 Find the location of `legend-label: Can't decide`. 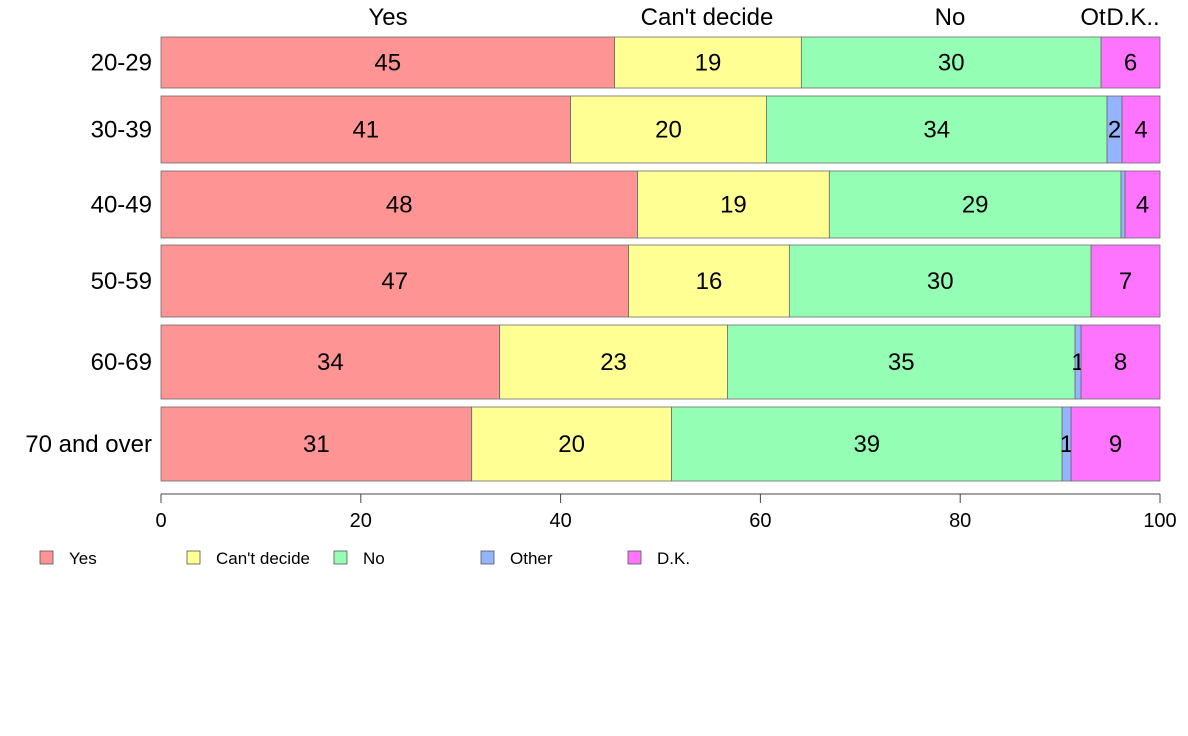

legend-label: Can't decide is located at coordinates (263, 558).